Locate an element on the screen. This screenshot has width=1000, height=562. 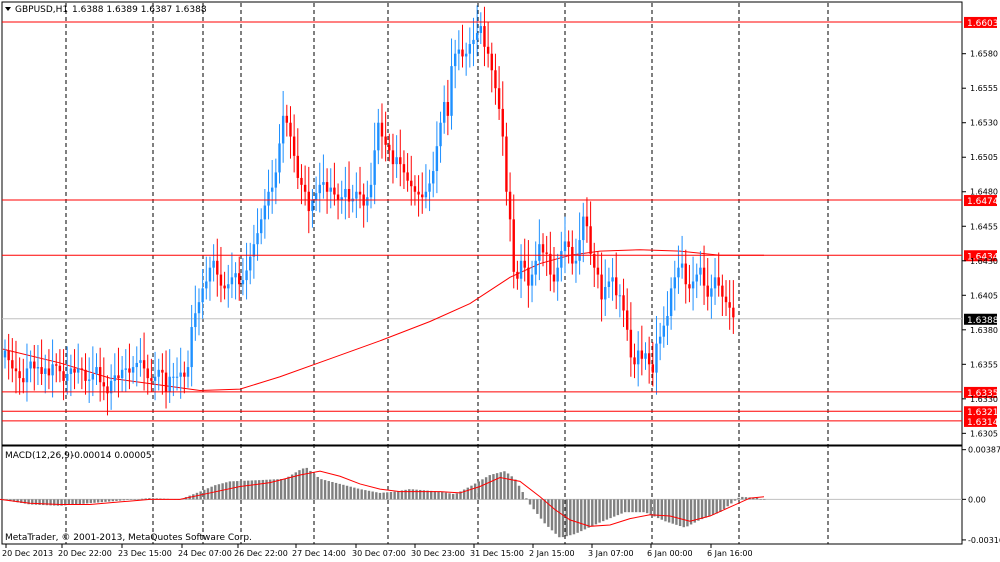
level-label-box is located at coordinates (980, 412).